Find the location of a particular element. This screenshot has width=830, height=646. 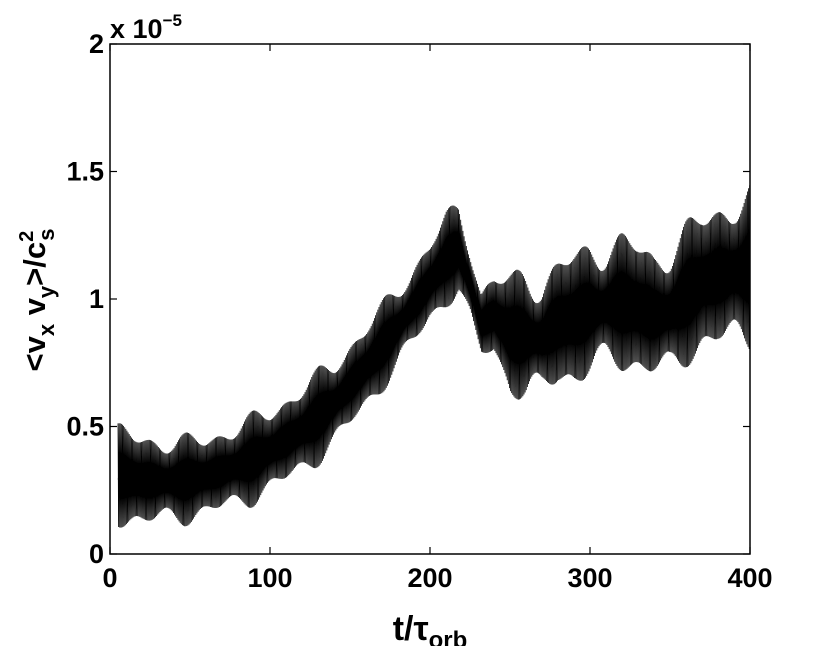

x-axis-label-sub: orb is located at coordinates (448, 636).